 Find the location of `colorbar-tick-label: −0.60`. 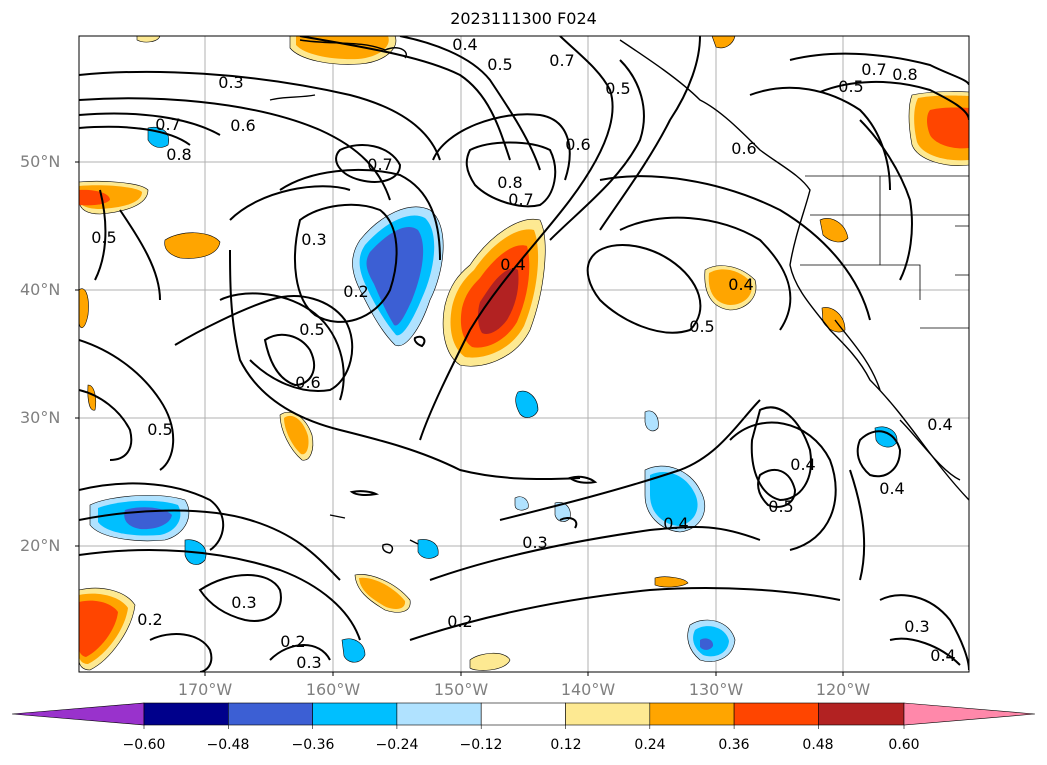

colorbar-tick-label: −0.60 is located at coordinates (144, 745).